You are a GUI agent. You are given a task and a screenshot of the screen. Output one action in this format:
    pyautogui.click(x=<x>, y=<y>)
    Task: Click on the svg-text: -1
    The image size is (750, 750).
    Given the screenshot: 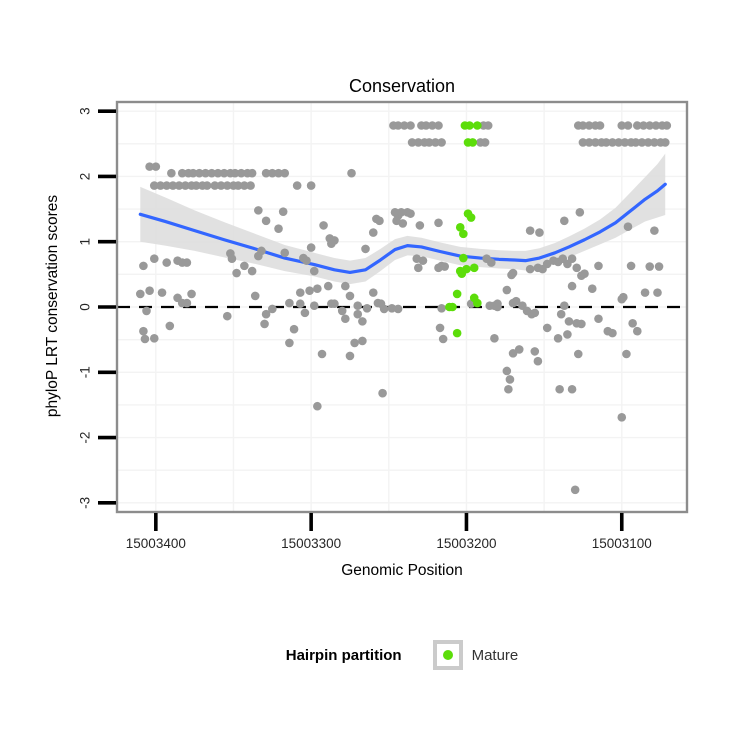 What is the action you would take?
    pyautogui.click(x=85, y=372)
    